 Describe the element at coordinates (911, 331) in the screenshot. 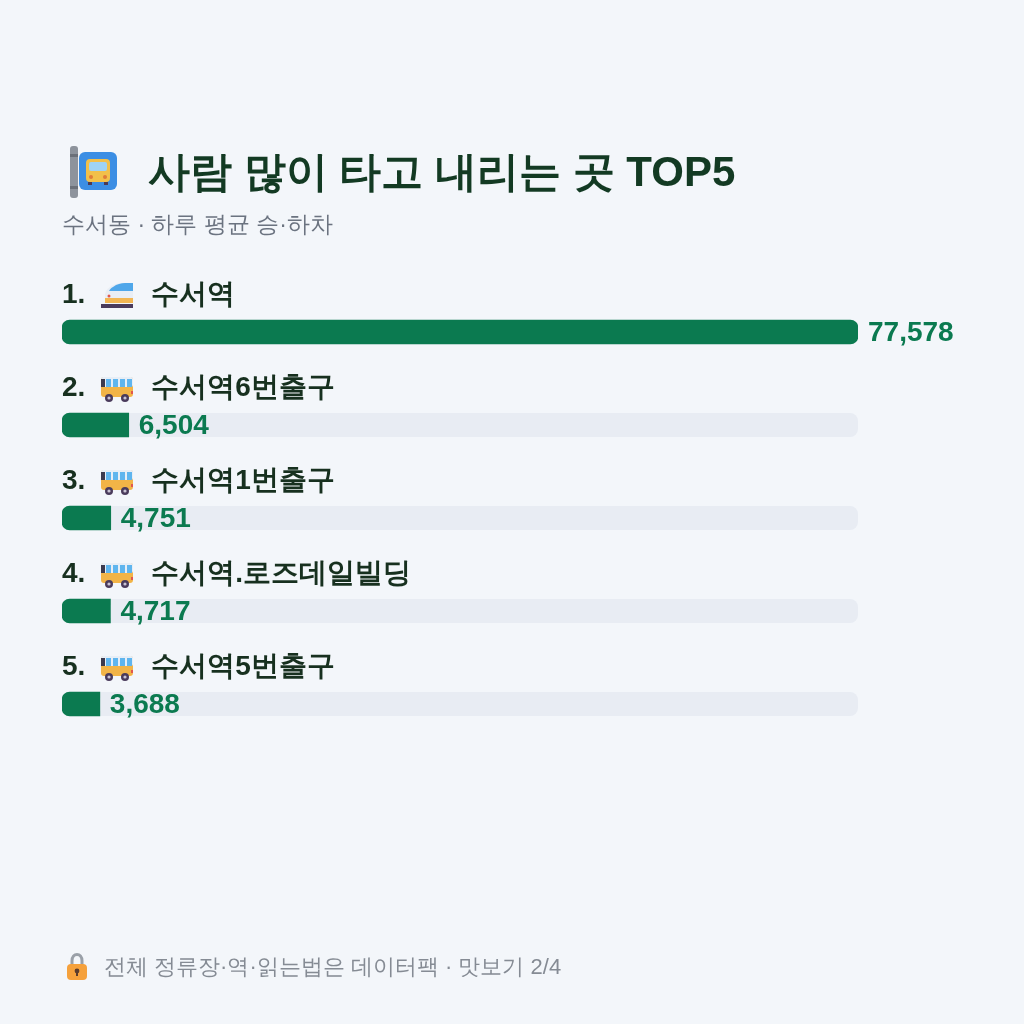

I see `data-label: 77,578` at that location.